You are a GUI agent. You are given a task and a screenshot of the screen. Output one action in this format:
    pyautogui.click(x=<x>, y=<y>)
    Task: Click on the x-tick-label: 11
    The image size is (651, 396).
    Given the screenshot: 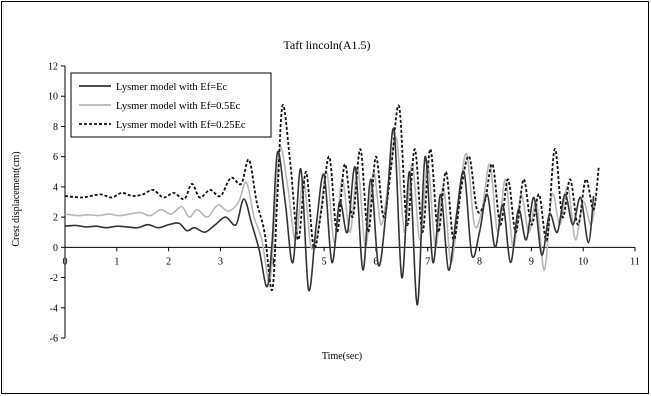 What is the action you would take?
    pyautogui.click(x=635, y=261)
    